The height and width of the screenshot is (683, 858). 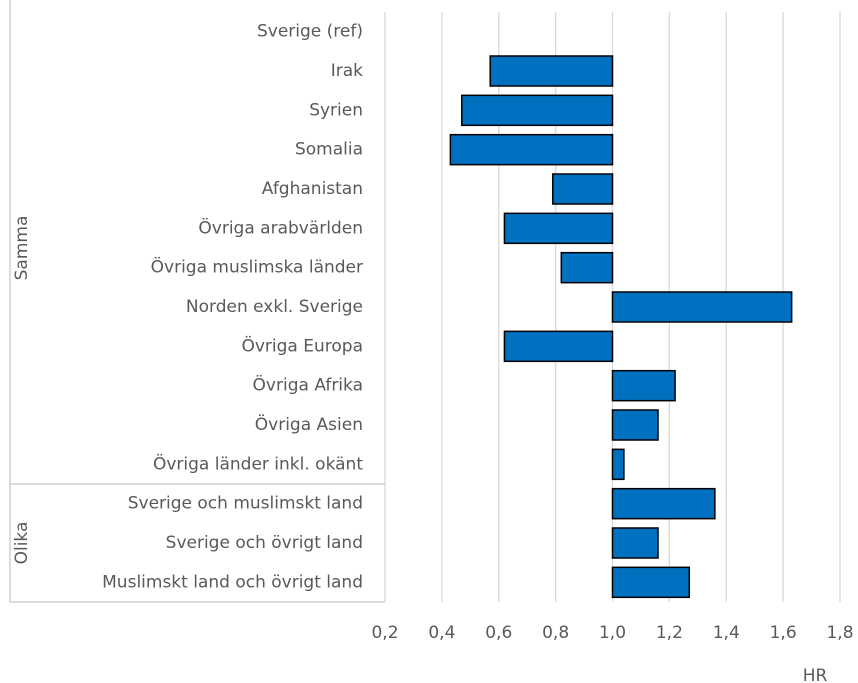 What do you see at coordinates (726, 633) in the screenshot?
I see `x-tick-label: 1,4` at bounding box center [726, 633].